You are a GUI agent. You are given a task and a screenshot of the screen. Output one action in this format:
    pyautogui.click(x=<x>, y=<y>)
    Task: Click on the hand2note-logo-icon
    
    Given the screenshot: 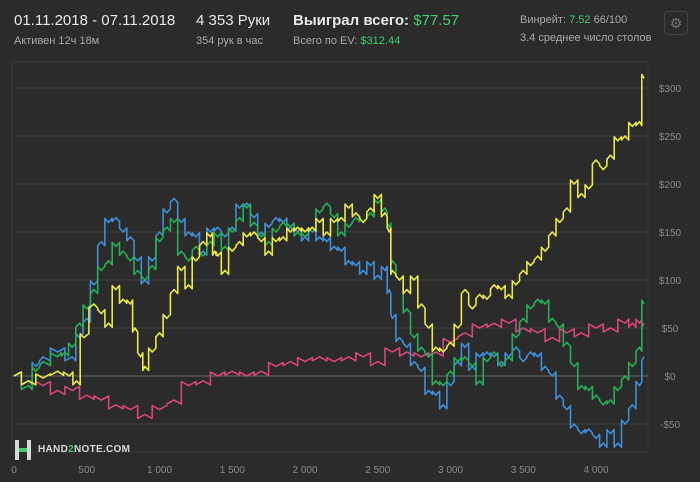 What is the action you would take?
    pyautogui.click(x=23, y=450)
    